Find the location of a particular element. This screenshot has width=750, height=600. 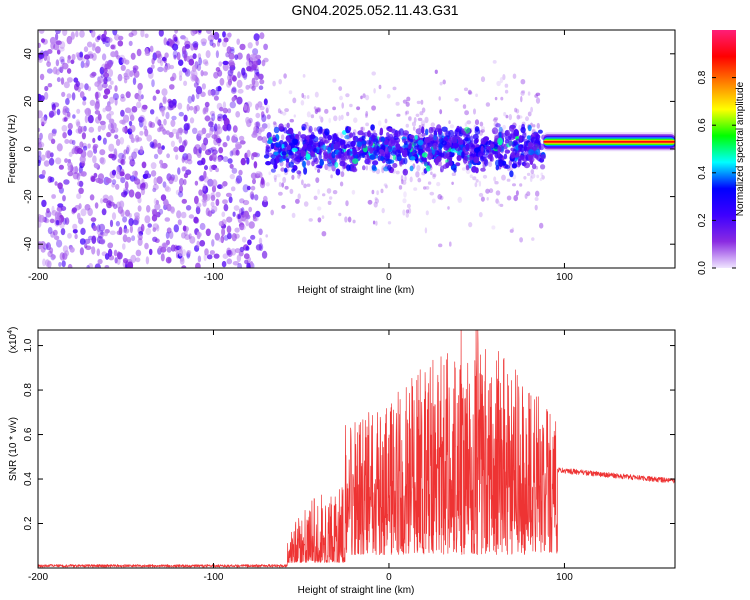

snr-y-axis-label: SNR (10 * v/v) is located at coordinates (13, 449).